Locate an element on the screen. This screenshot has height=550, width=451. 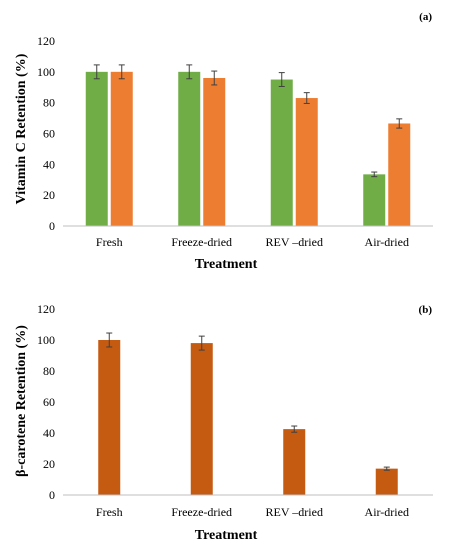
panel-label-b: (b) is located at coordinates (426, 310).